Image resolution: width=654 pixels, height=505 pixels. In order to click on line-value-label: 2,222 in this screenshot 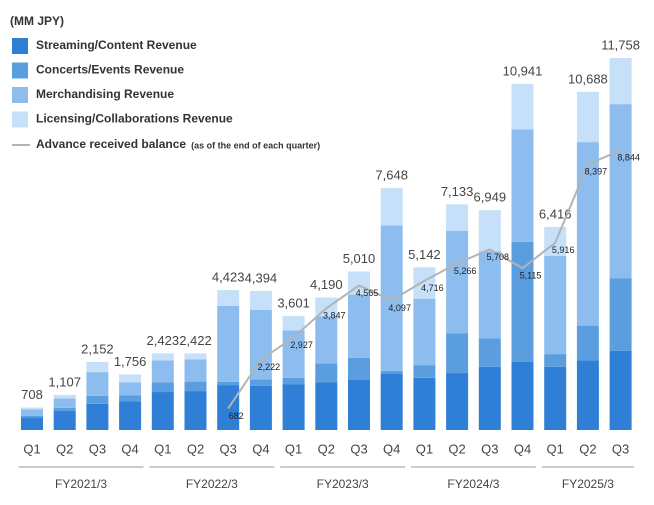, I will do `click(269, 367)`.